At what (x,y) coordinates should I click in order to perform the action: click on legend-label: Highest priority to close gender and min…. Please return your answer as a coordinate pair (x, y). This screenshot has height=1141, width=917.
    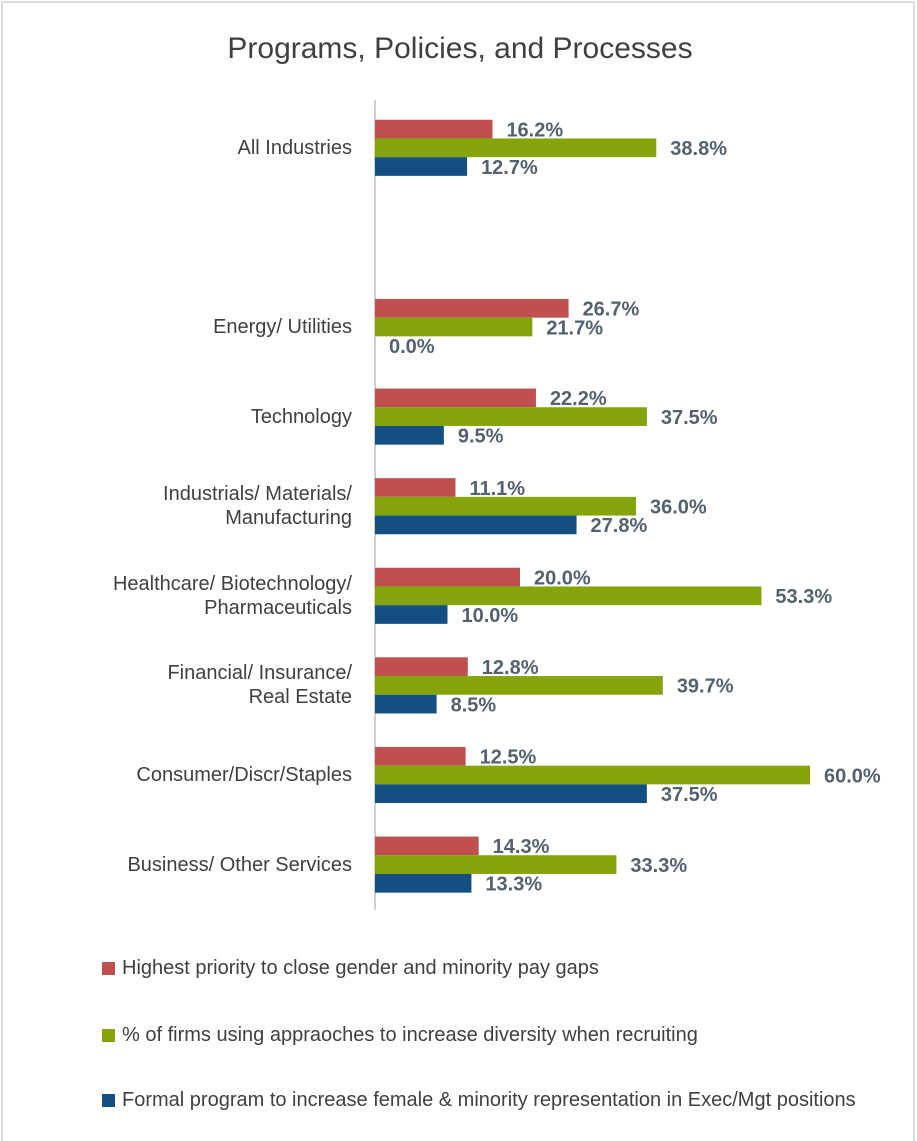
    Looking at the image, I should click on (360, 968).